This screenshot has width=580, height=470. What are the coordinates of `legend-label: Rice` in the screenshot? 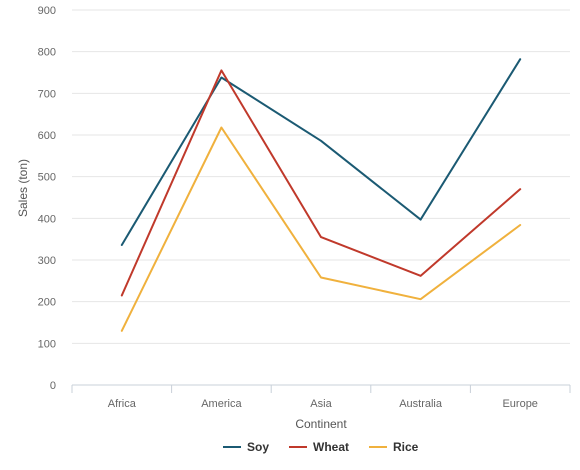 It's located at (406, 447).